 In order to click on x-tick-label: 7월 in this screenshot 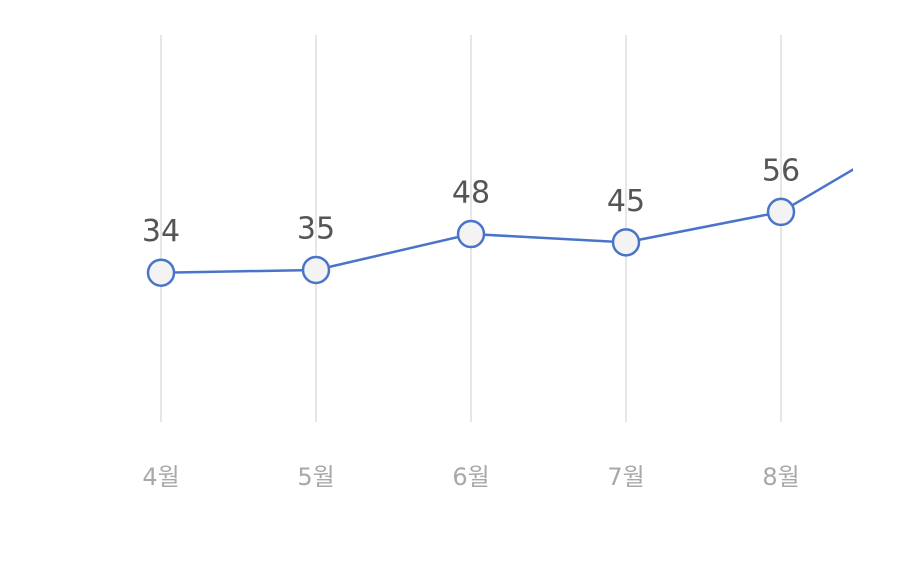, I will do `click(625, 477)`.